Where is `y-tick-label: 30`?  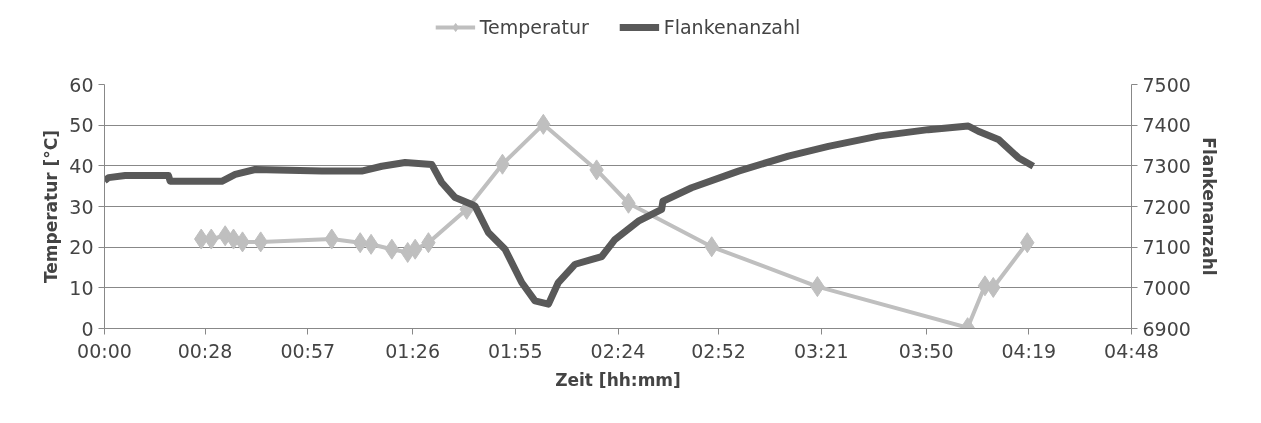
y-tick-label: 30 is located at coordinates (81, 206).